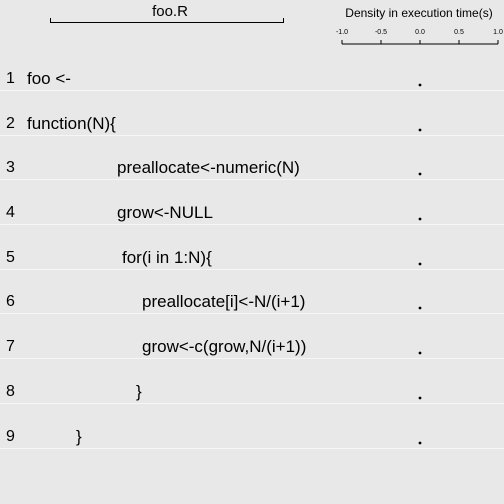  Describe the element at coordinates (252, 81) in the screenshot. I see `code-line: 1 foo <-` at that location.